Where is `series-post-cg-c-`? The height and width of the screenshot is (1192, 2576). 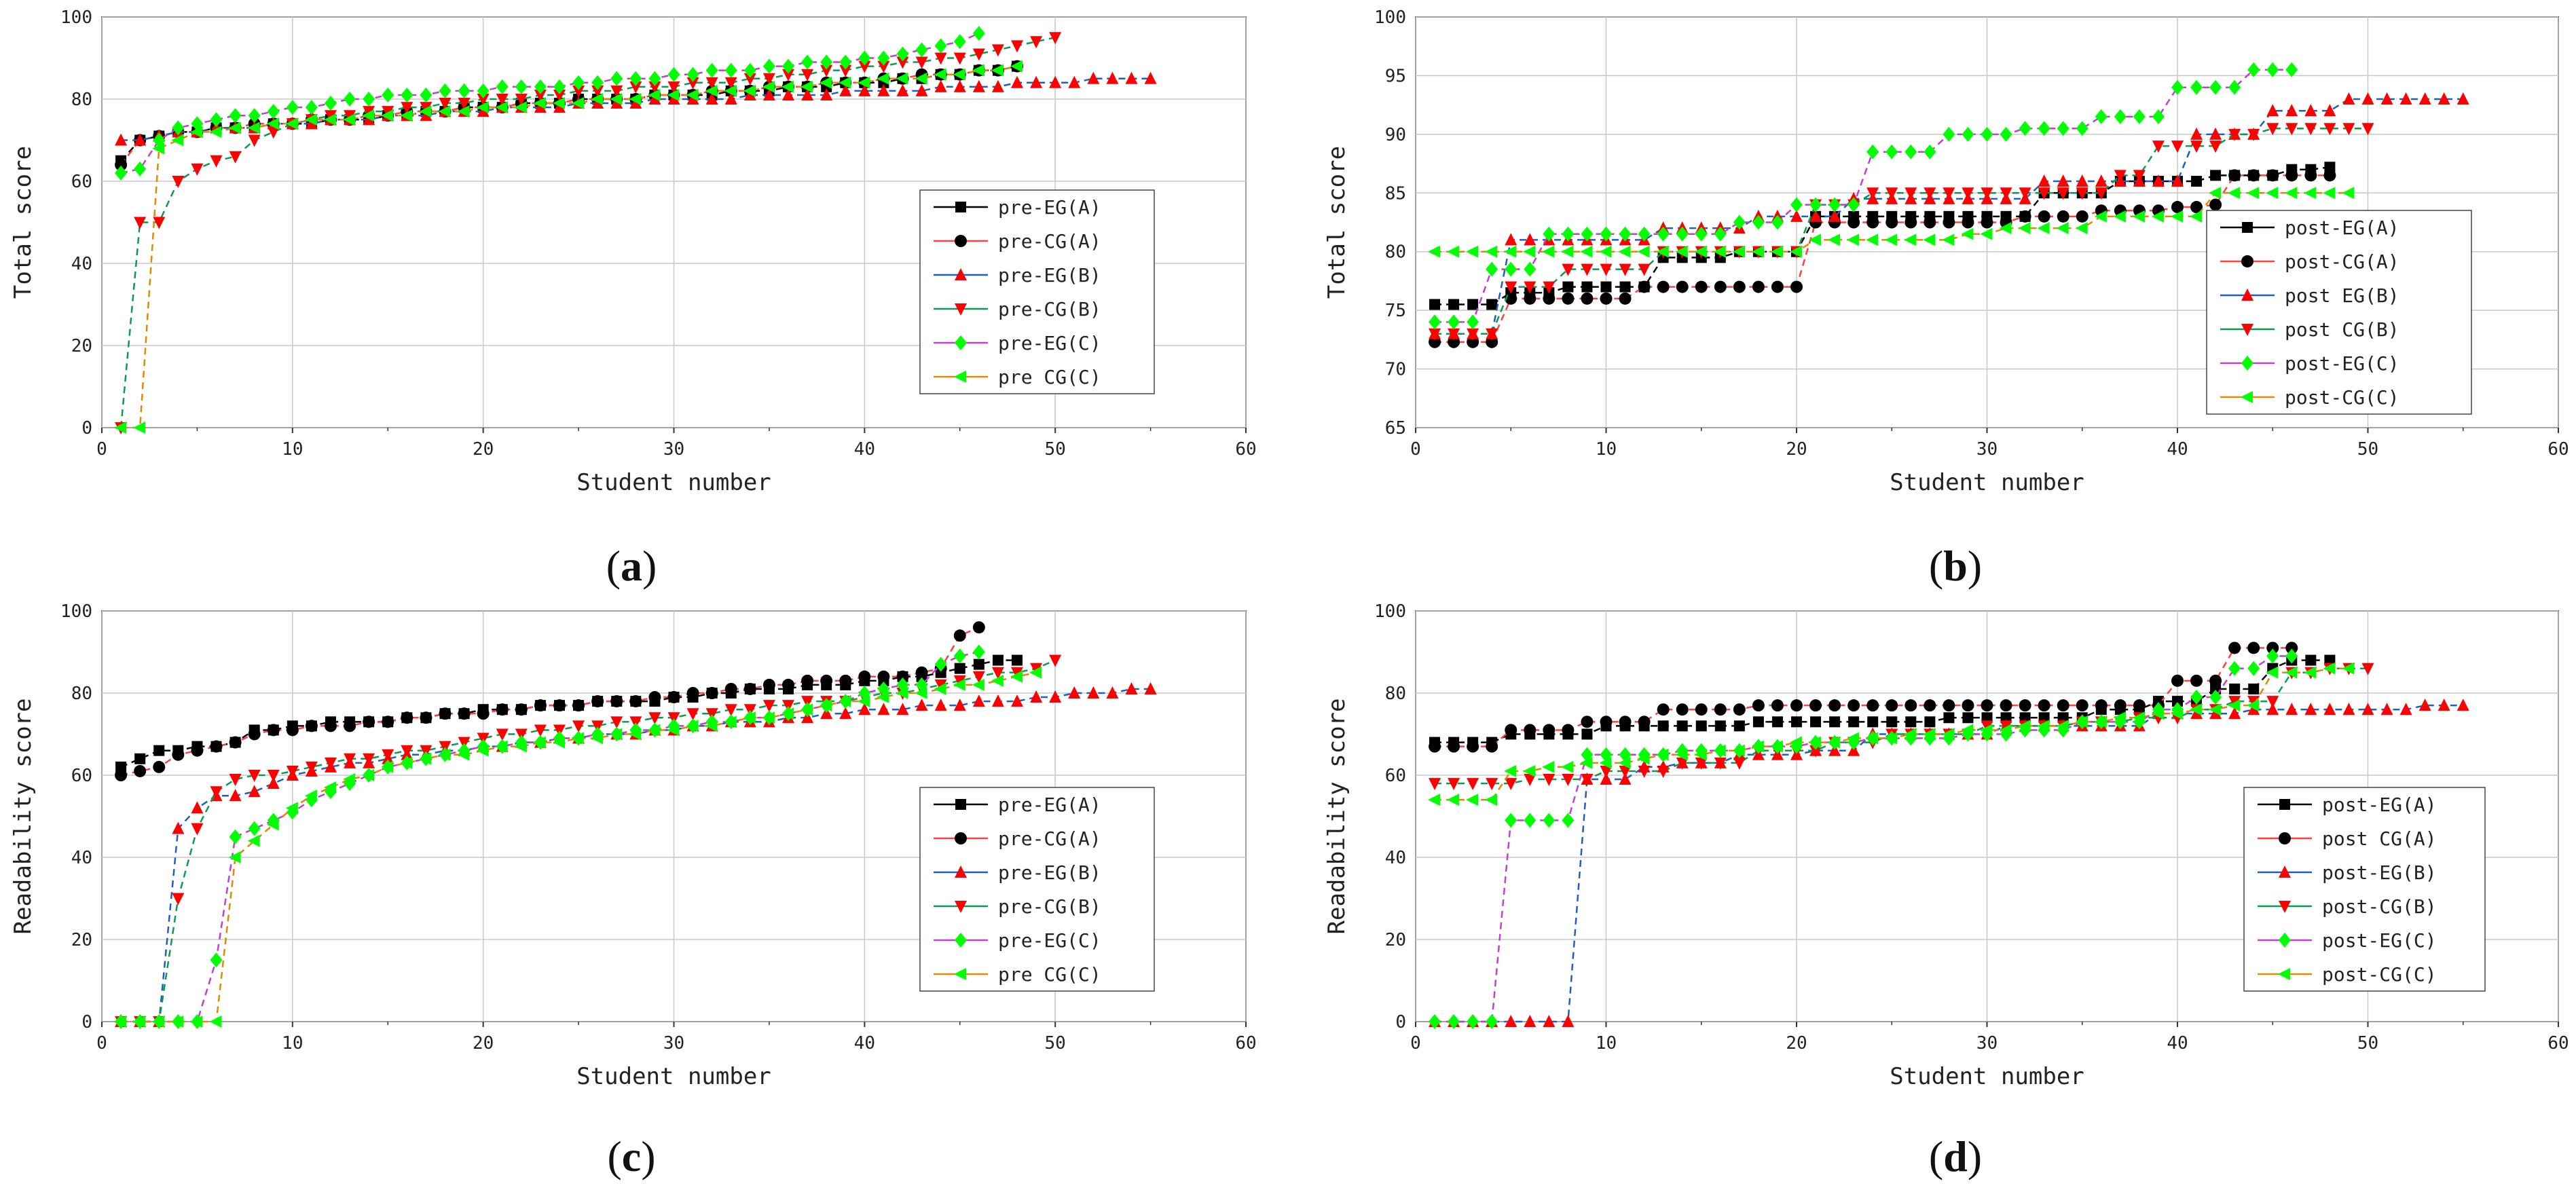 series-post-cg-c- is located at coordinates (1892, 222).